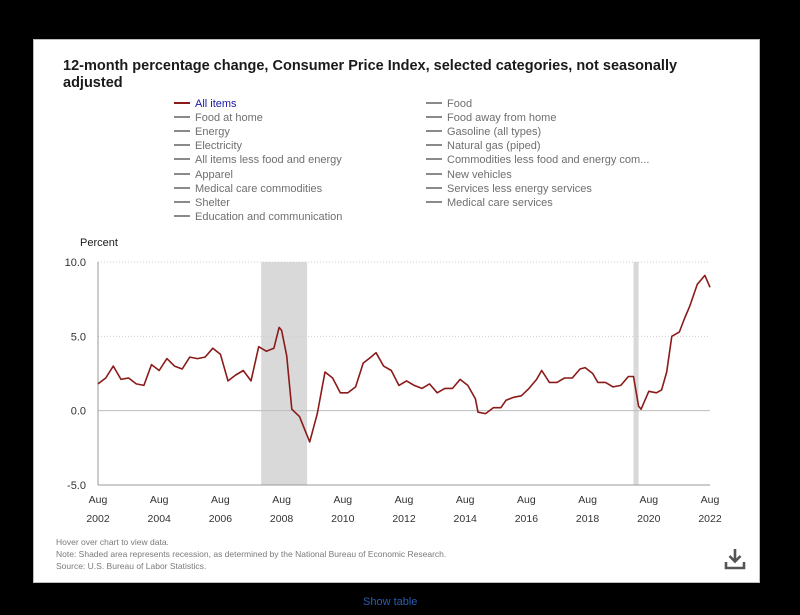 The height and width of the screenshot is (615, 800). Describe the element at coordinates (268, 160) in the screenshot. I see `legend-label: All items less food and energy` at that location.